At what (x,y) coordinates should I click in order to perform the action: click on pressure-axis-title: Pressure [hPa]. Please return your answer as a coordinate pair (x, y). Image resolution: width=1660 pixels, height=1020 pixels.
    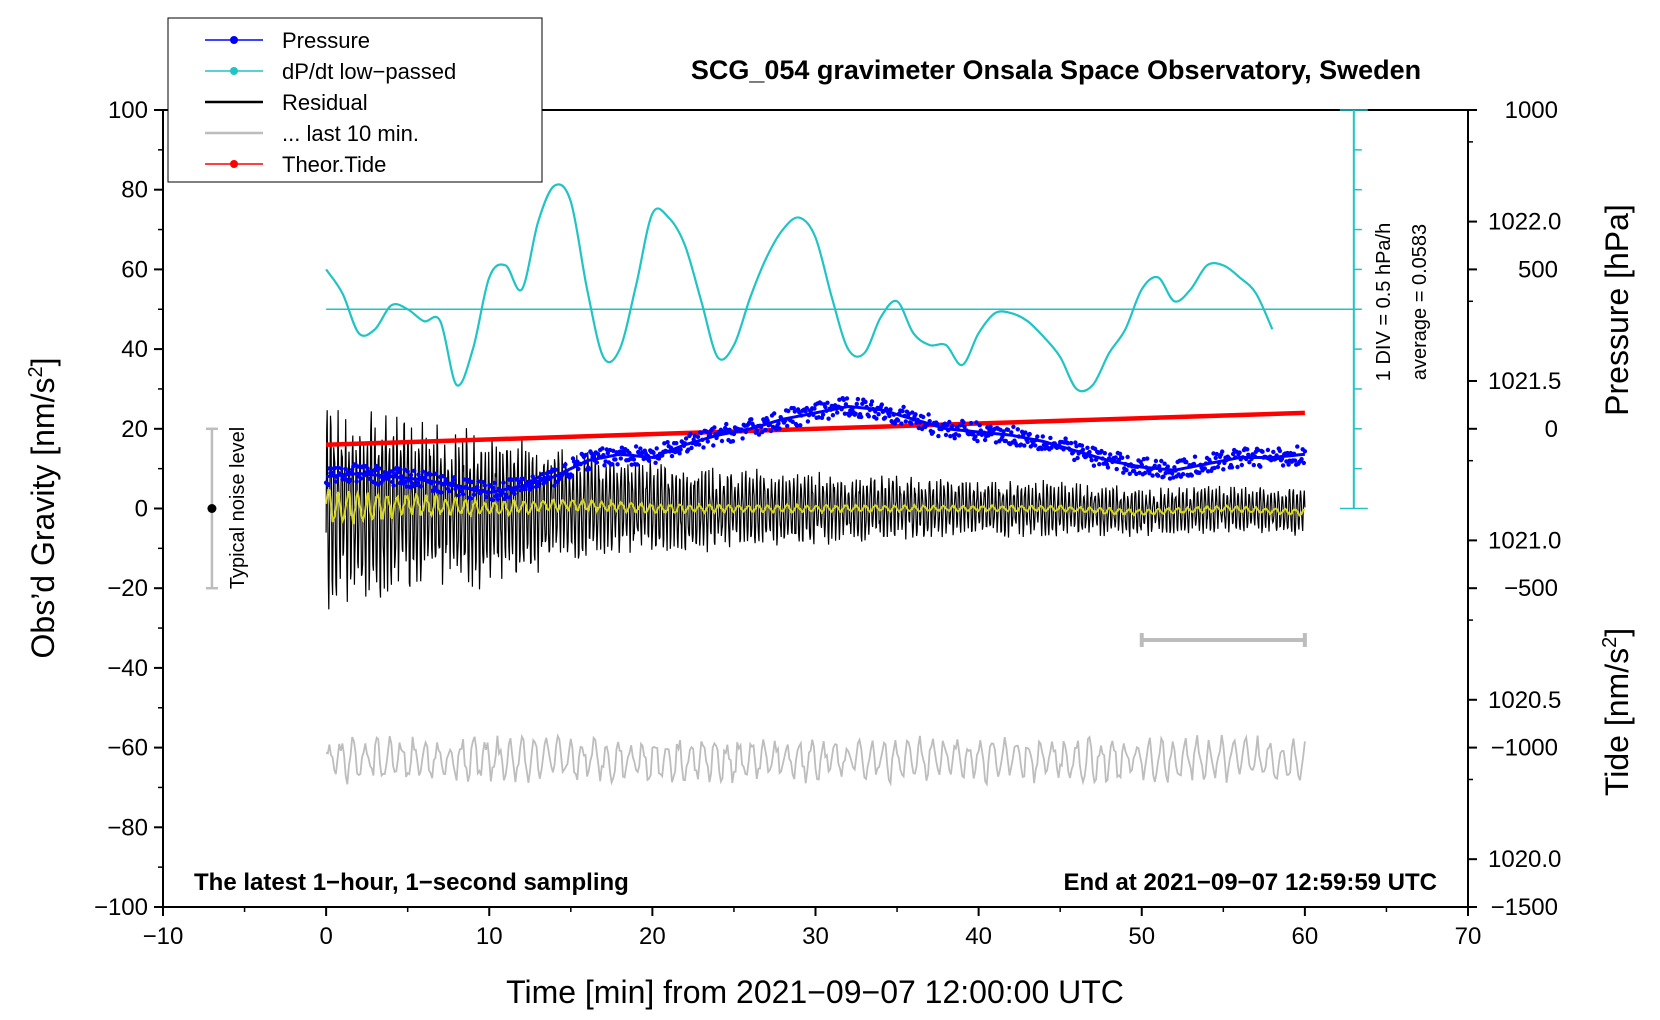
    Looking at the image, I should click on (1617, 310).